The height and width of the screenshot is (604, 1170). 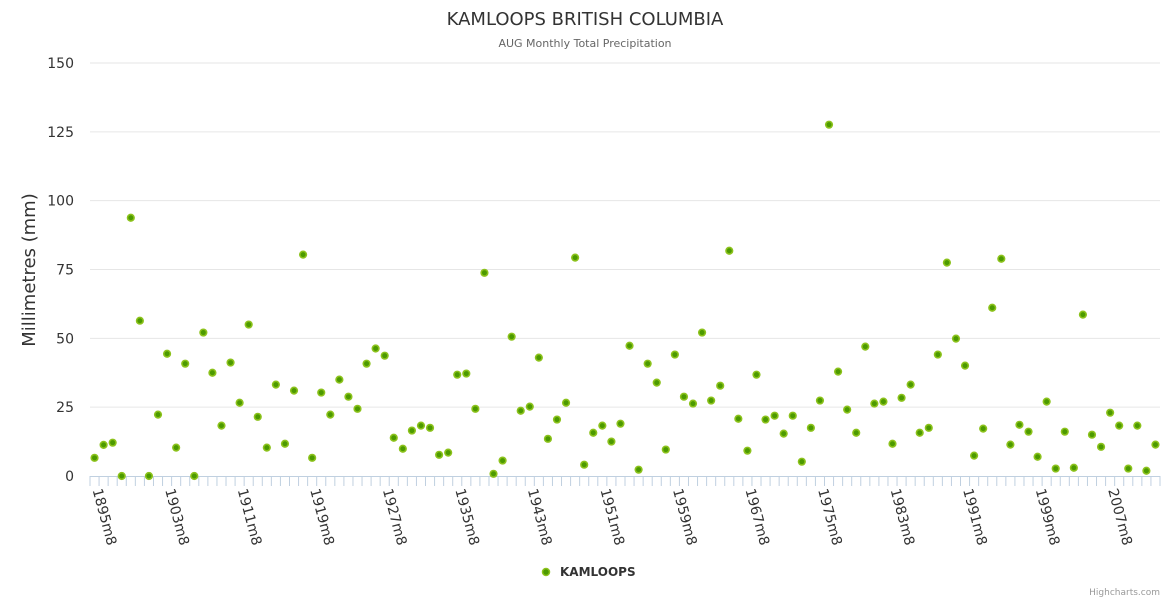 I want to click on x-tick-label: 1975m8, so click(x=829, y=517).